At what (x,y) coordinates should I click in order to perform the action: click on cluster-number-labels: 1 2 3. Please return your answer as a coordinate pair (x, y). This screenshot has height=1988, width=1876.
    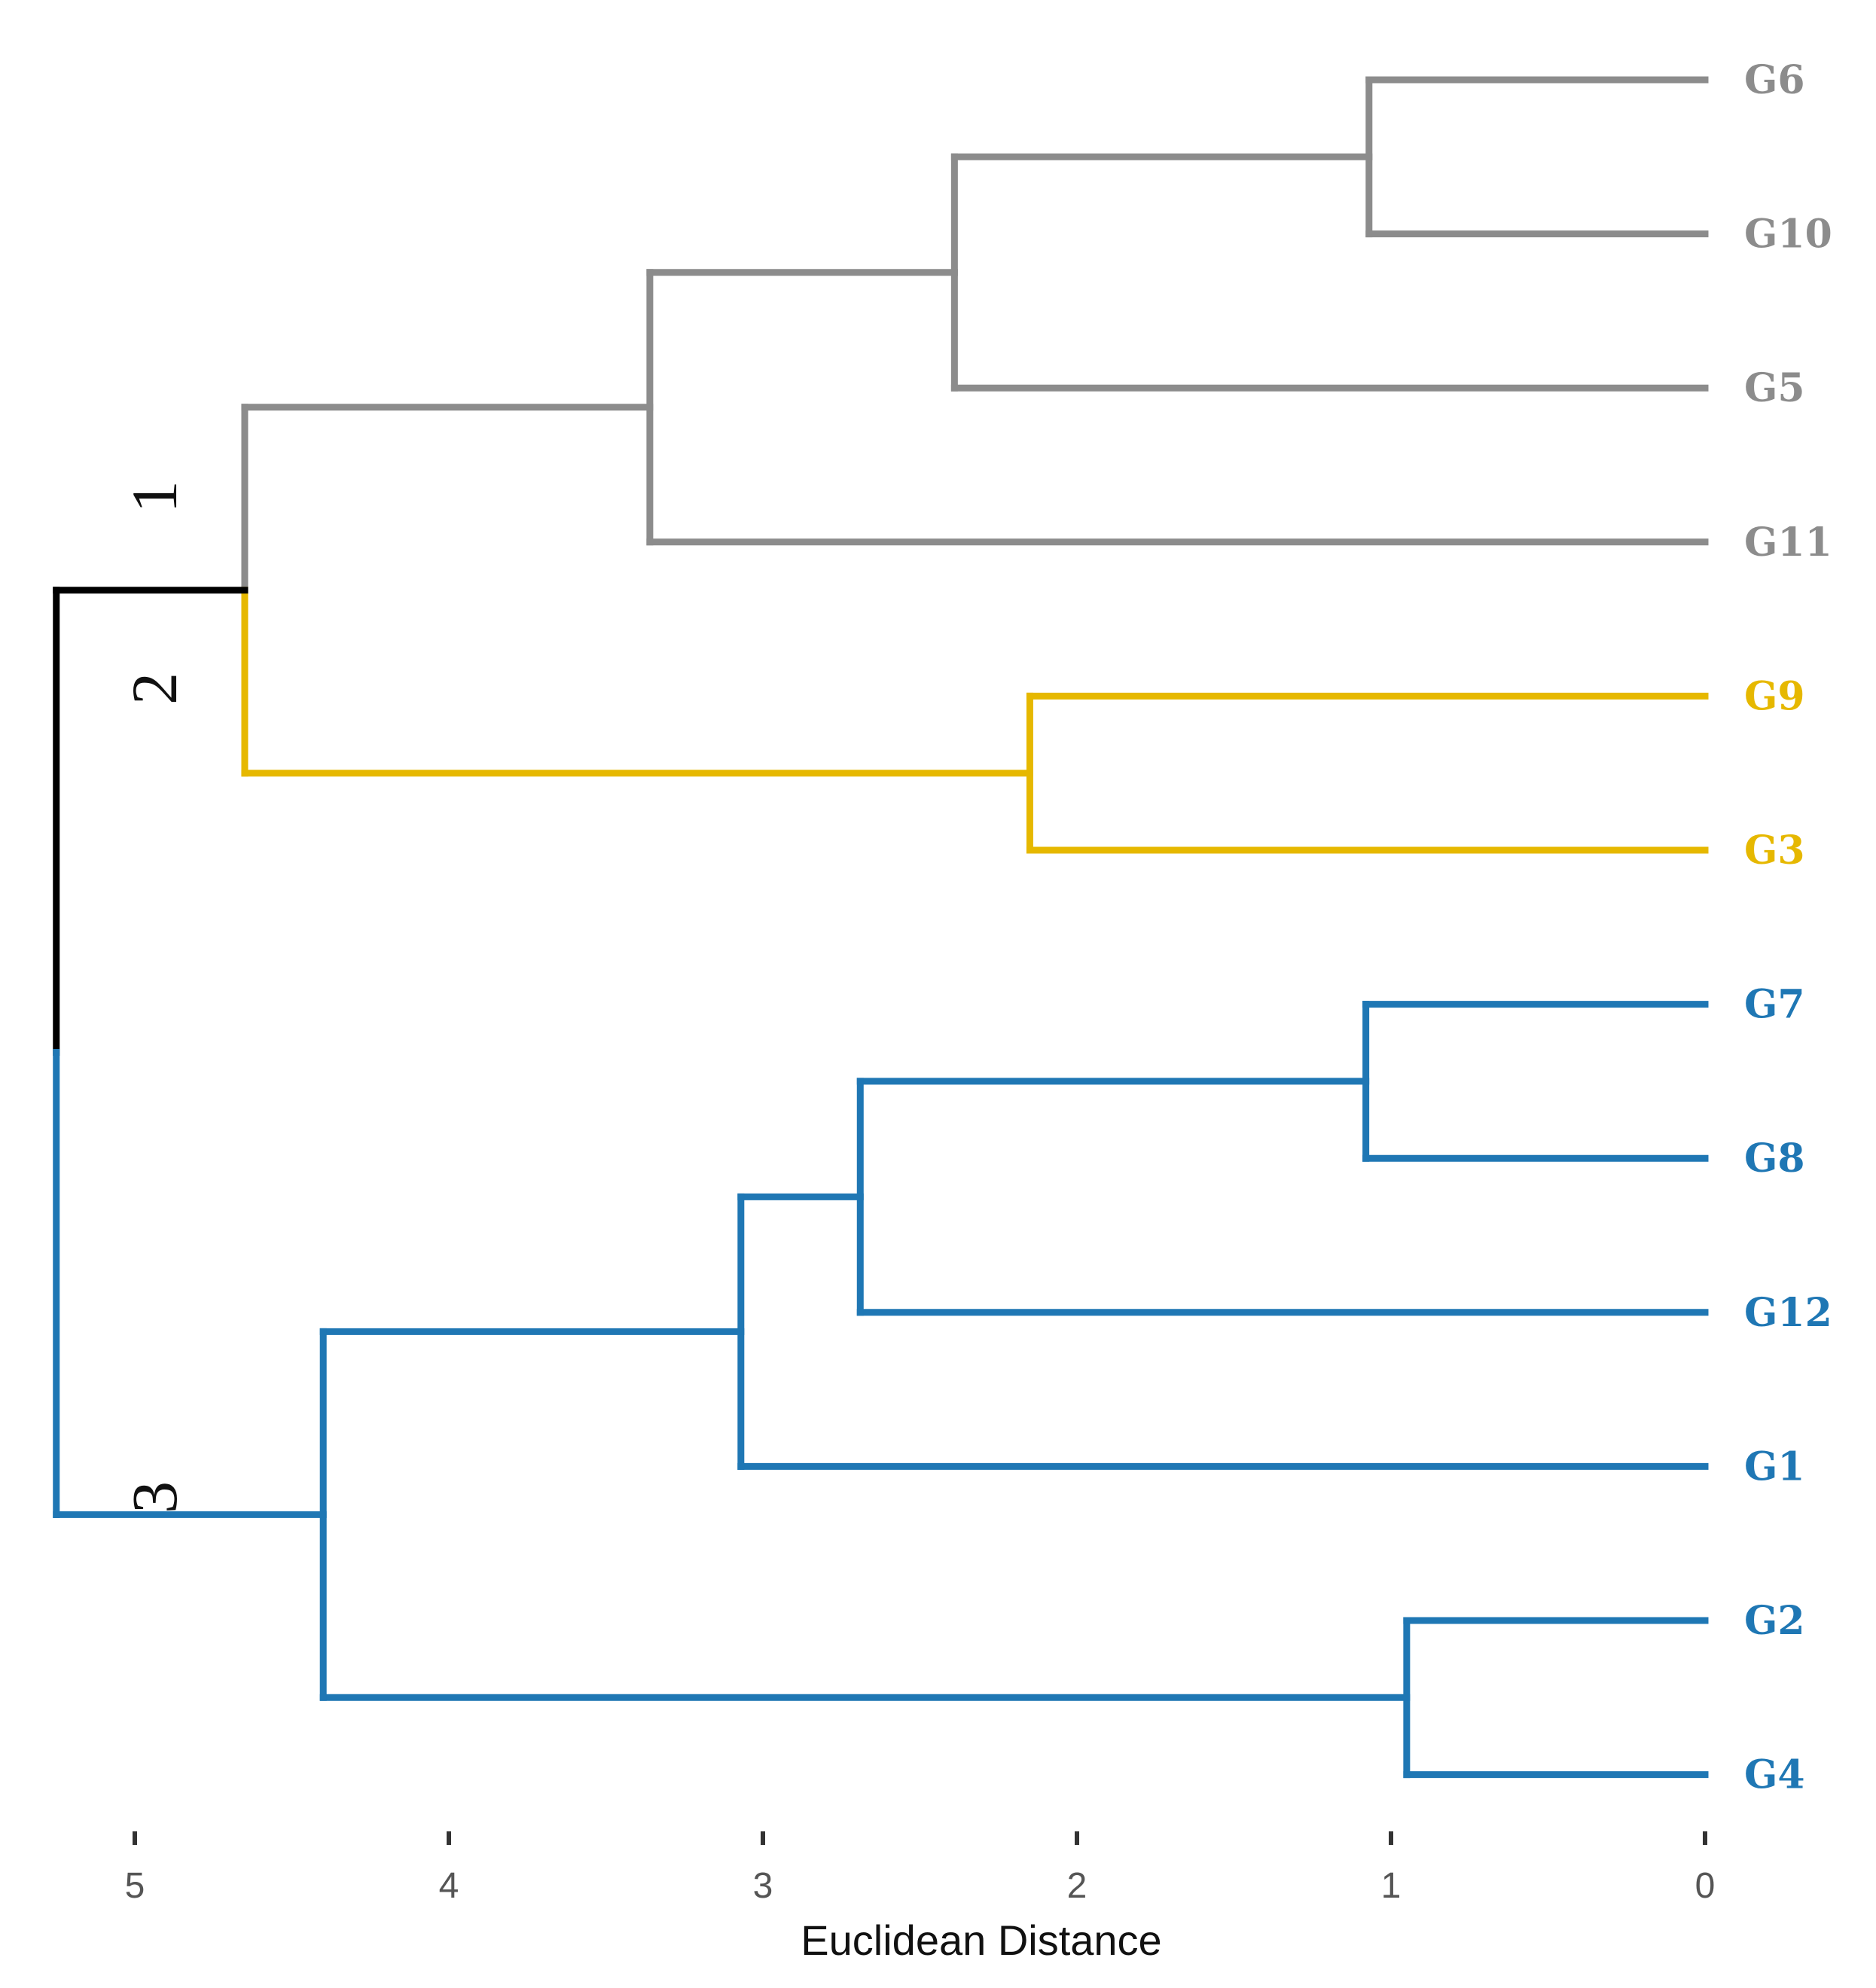
    Looking at the image, I should click on (154, 997).